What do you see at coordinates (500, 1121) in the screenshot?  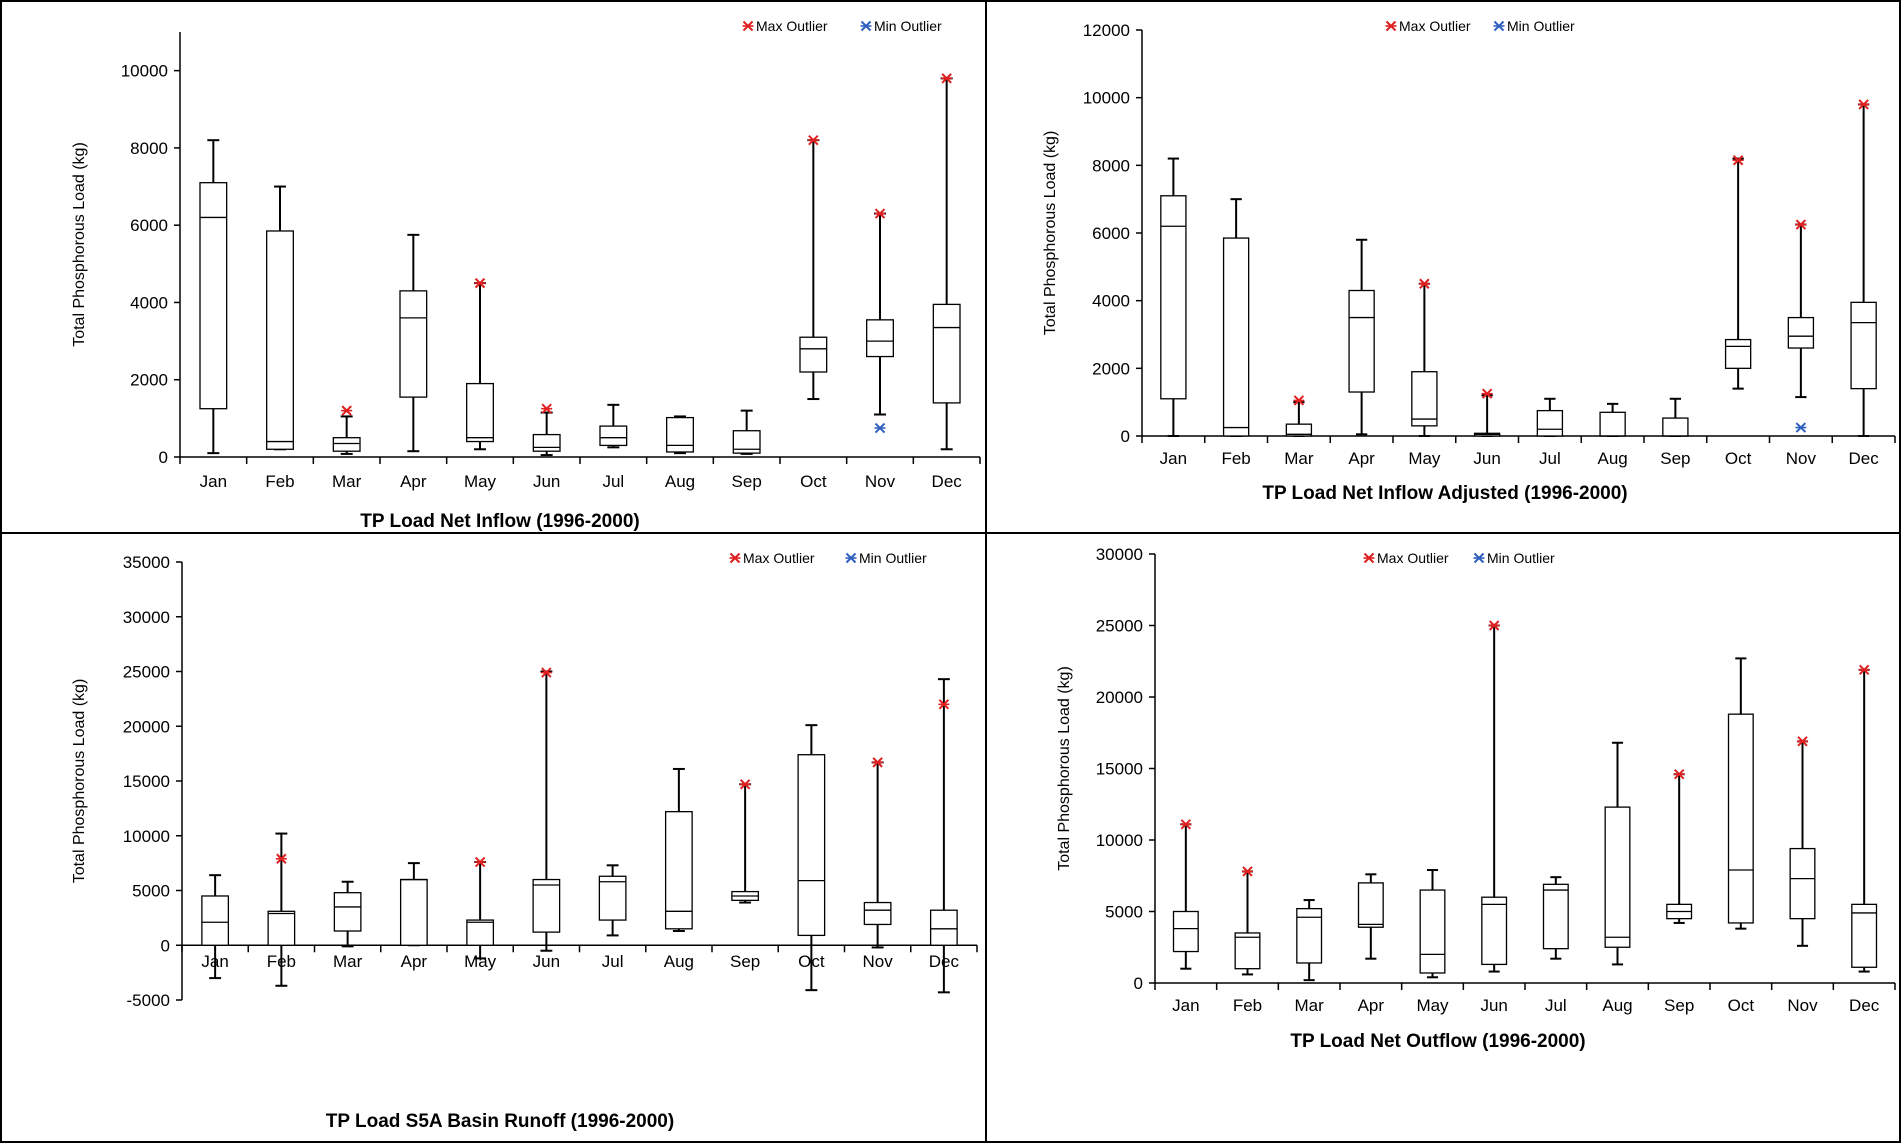 I see `chart-title: TP Load S5A Basin Runoff (1996-2000)` at bounding box center [500, 1121].